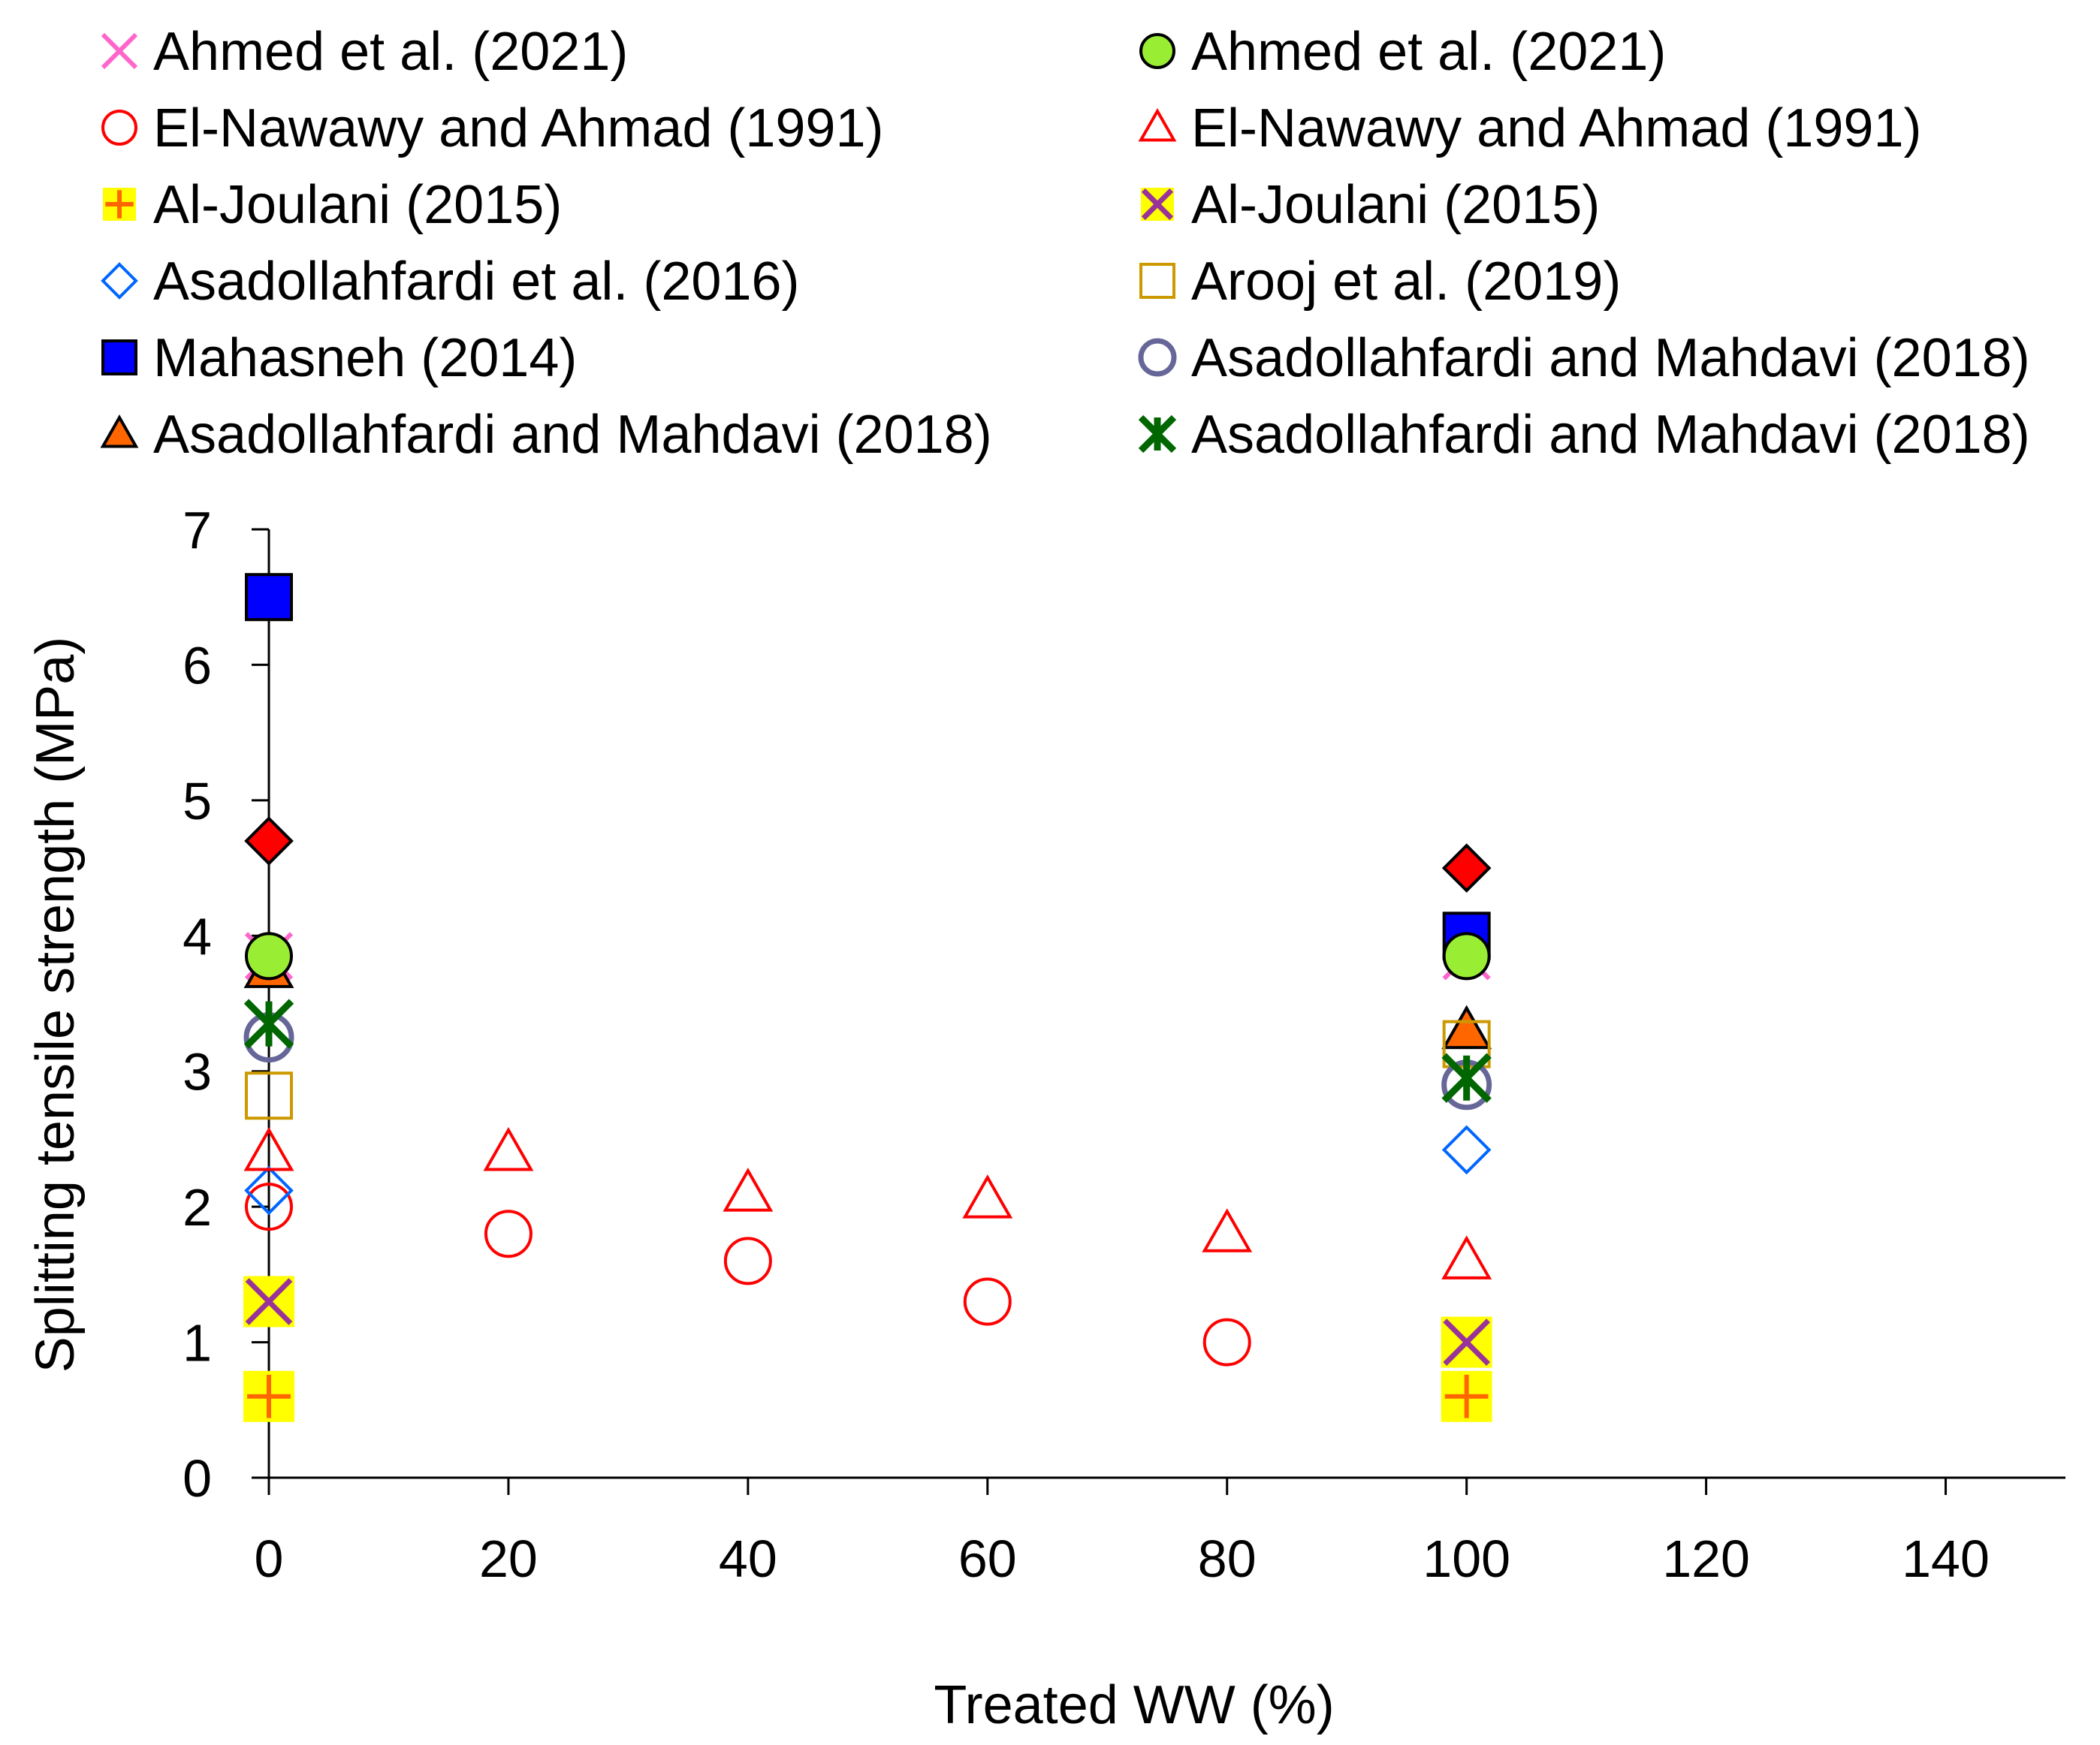 The width and height of the screenshot is (2100, 1745). What do you see at coordinates (269, 1559) in the screenshot?
I see `x-tick-label: 0` at bounding box center [269, 1559].